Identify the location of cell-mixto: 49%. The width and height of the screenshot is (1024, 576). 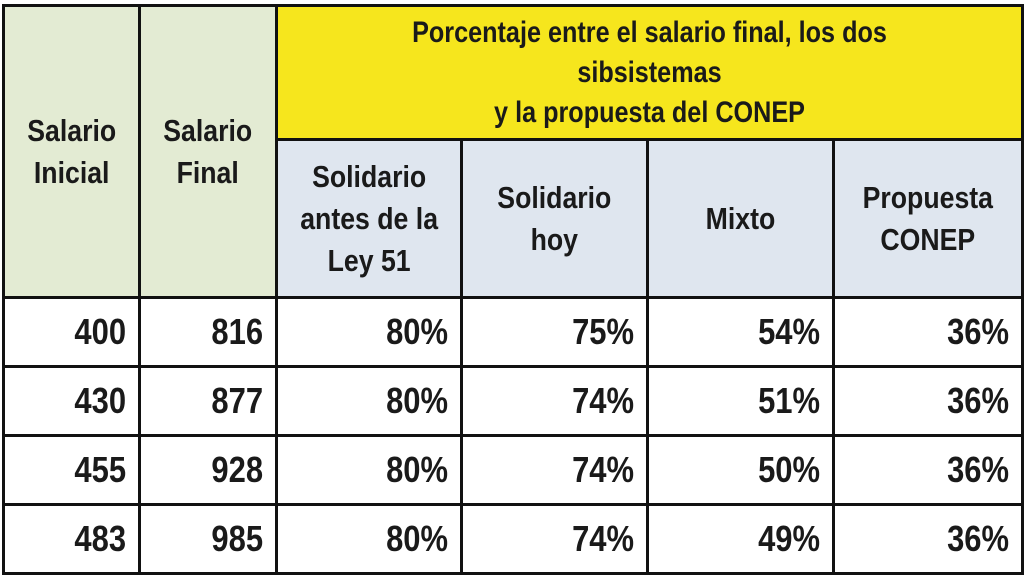
(740, 539).